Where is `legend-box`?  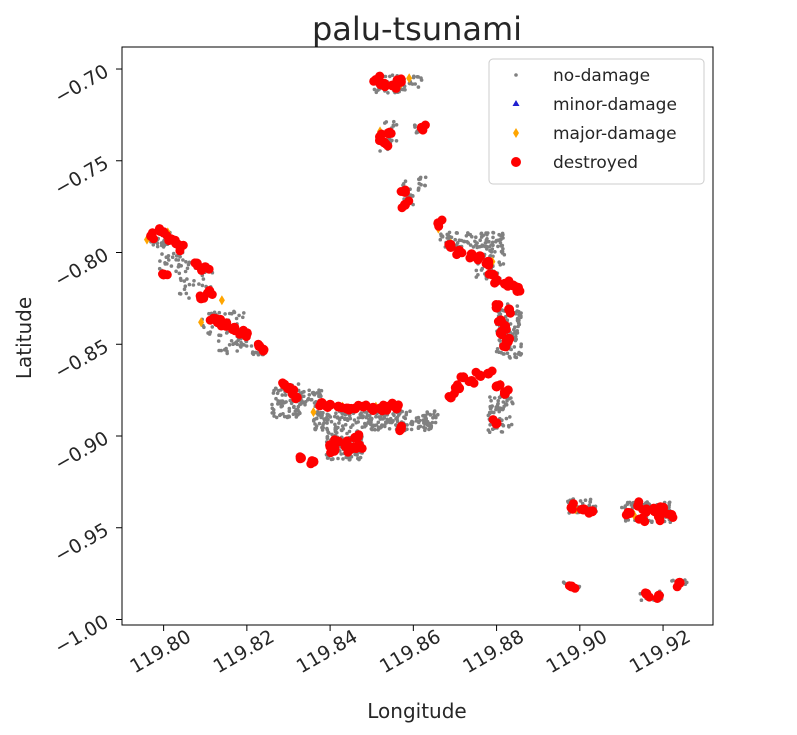
legend-box is located at coordinates (596, 121).